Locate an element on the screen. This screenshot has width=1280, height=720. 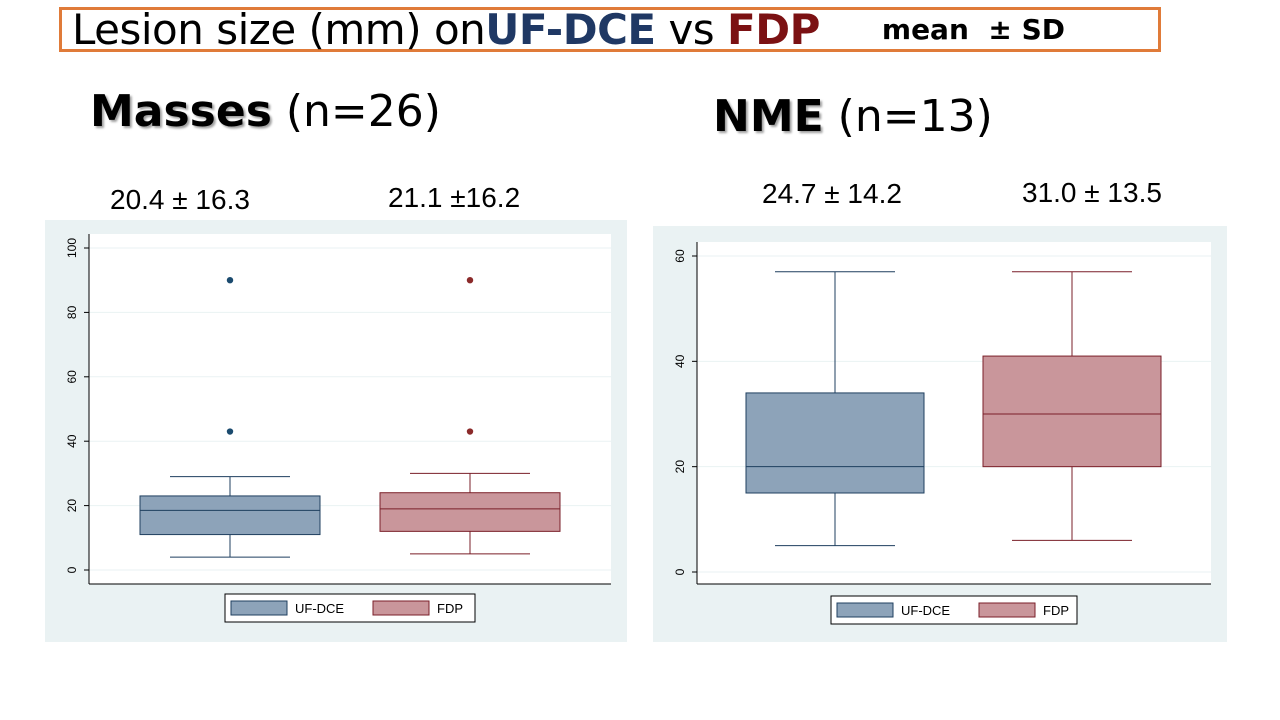
masses-n-label: (n=26) is located at coordinates (356, 111).